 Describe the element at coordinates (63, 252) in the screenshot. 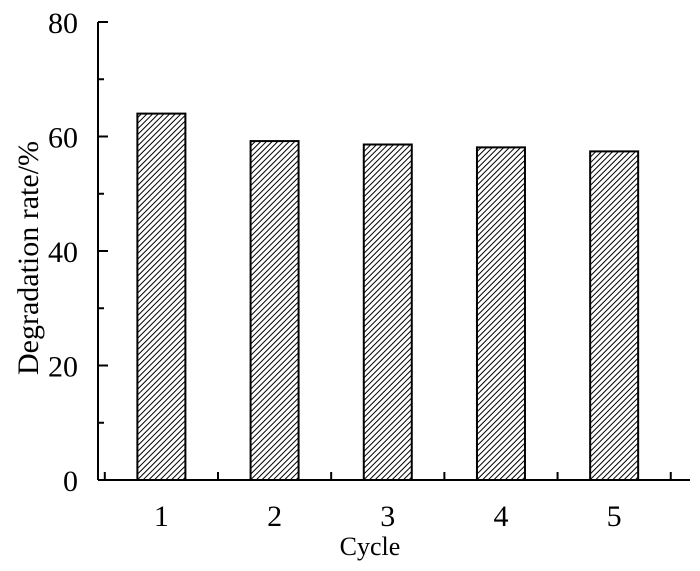

I see `y-tick-label: 40` at that location.